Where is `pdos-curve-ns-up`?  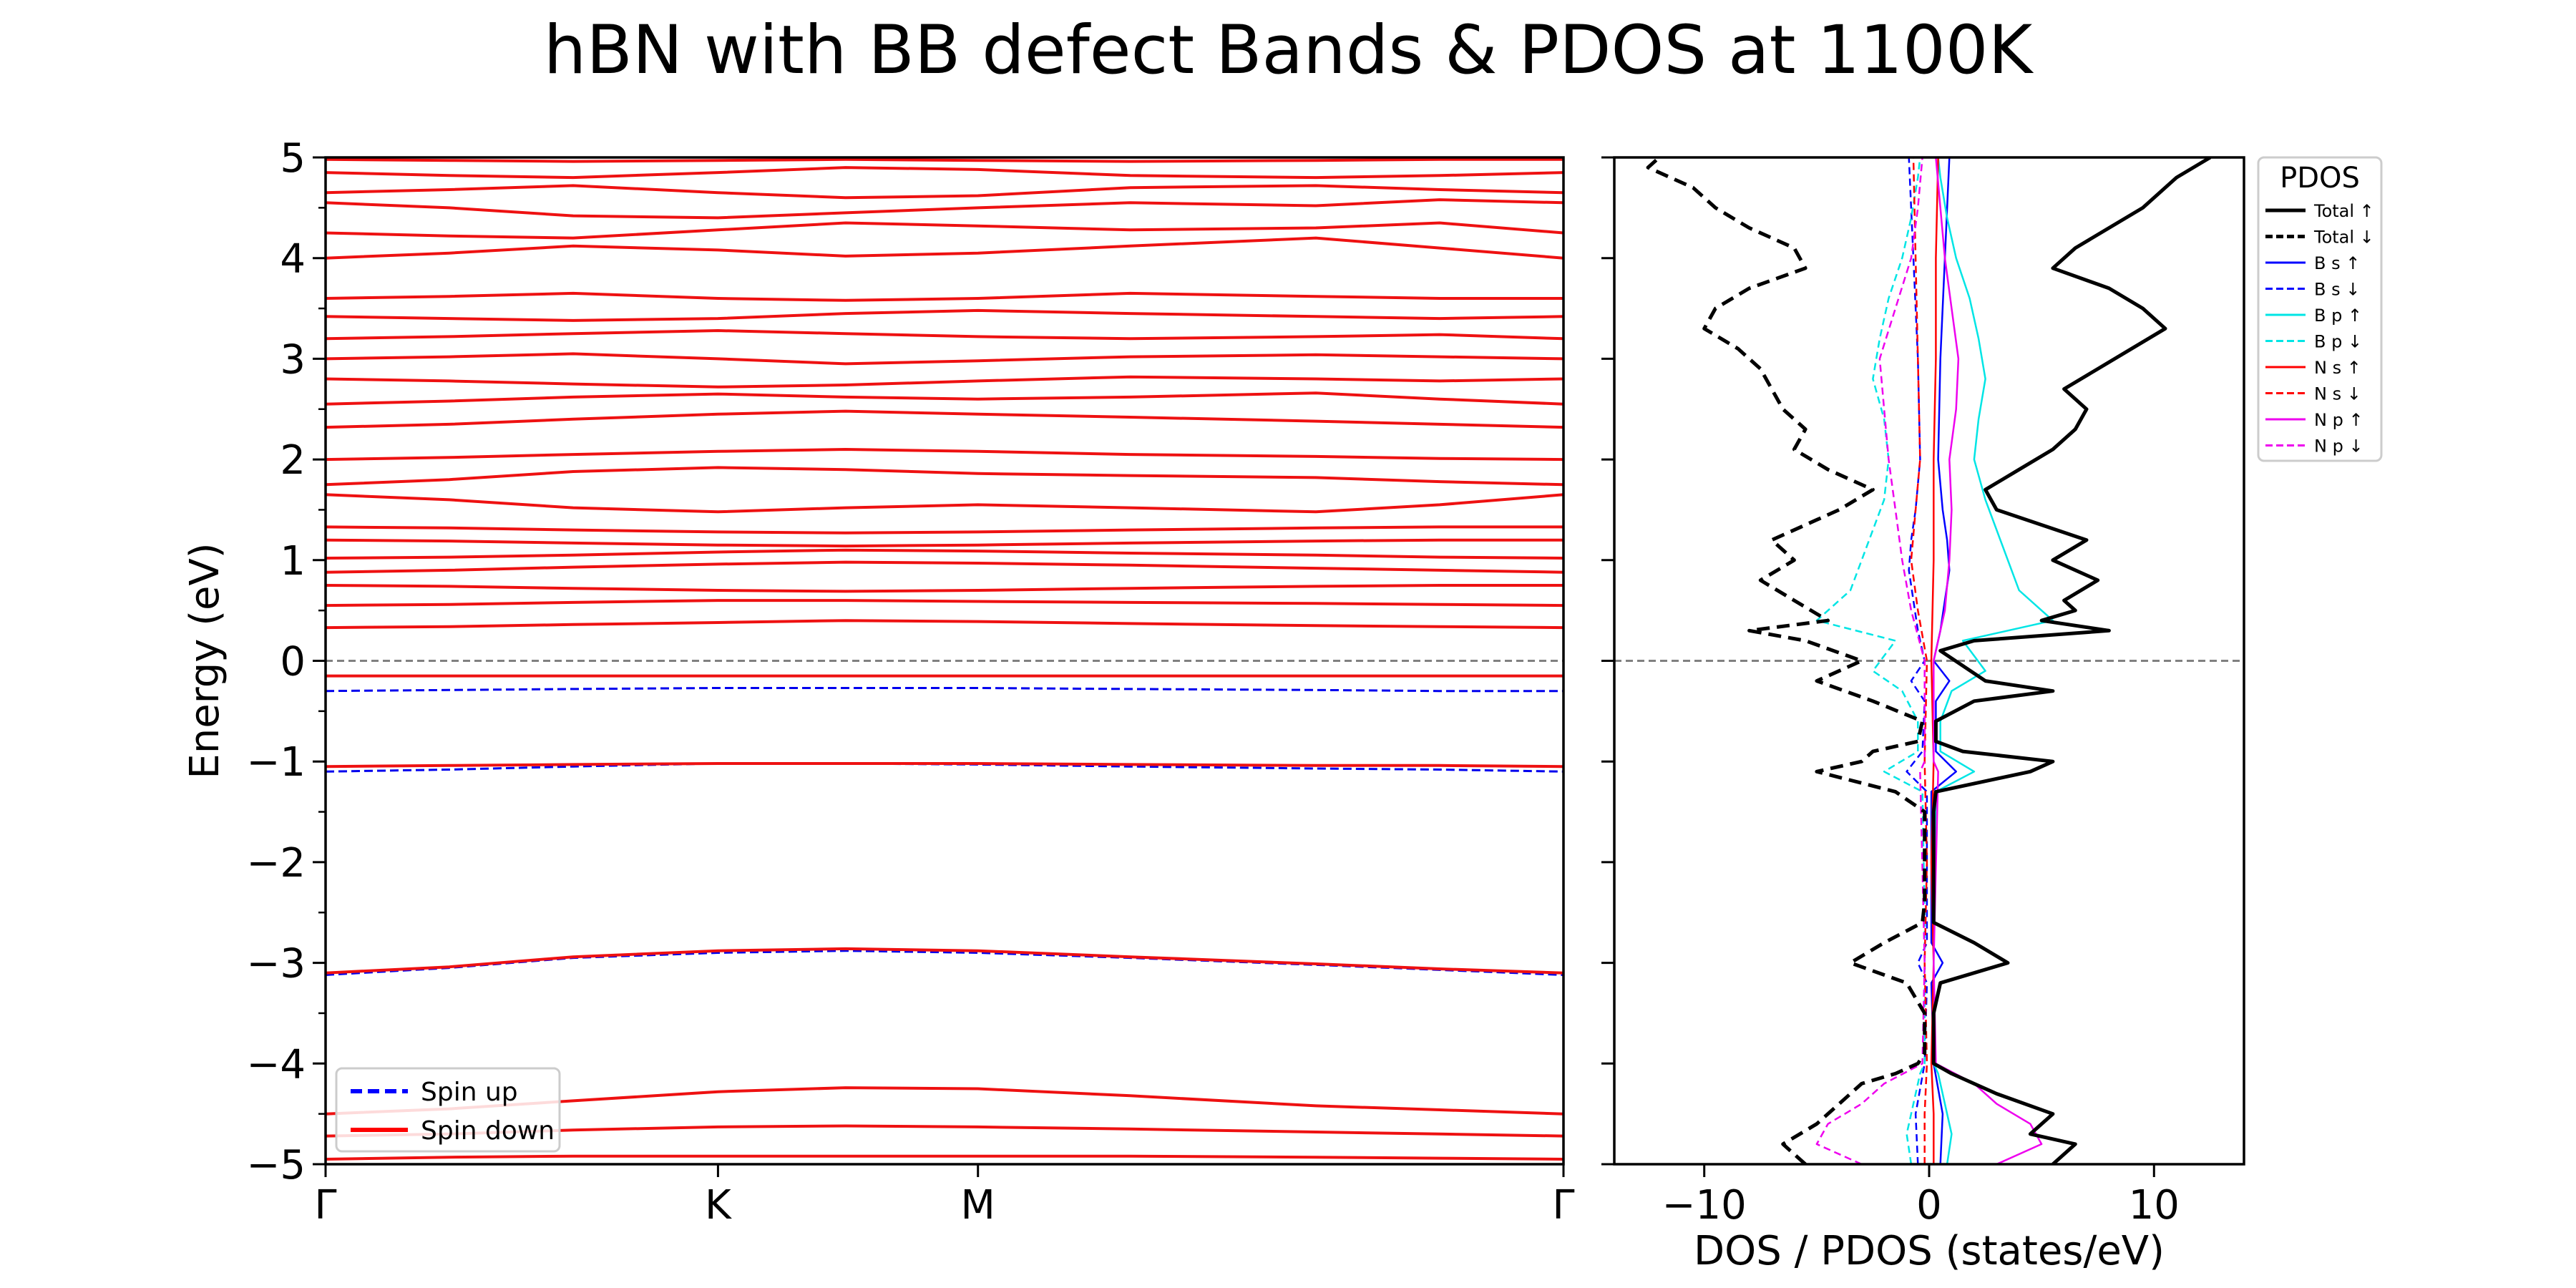 pdos-curve-ns-up is located at coordinates (1934, 660).